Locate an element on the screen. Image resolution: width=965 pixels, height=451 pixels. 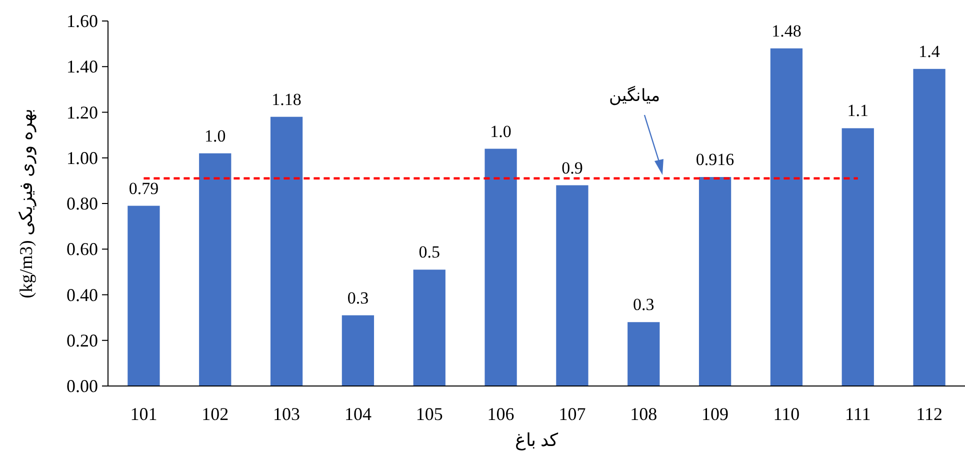
x-tick-label: 101 is located at coordinates (144, 414).